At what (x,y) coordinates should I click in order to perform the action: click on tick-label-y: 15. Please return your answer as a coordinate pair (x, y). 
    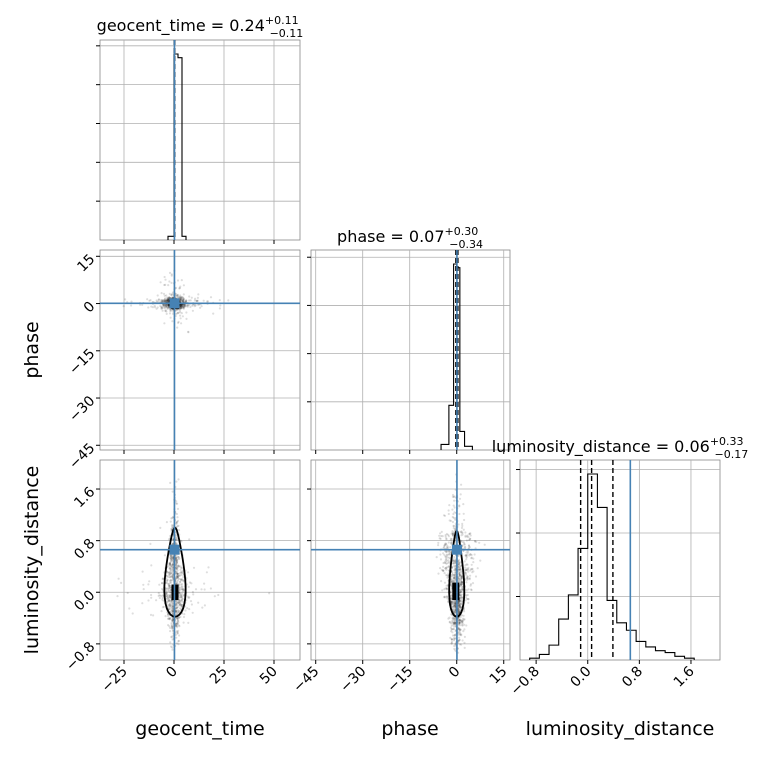
    Looking at the image, I should click on (86, 263).